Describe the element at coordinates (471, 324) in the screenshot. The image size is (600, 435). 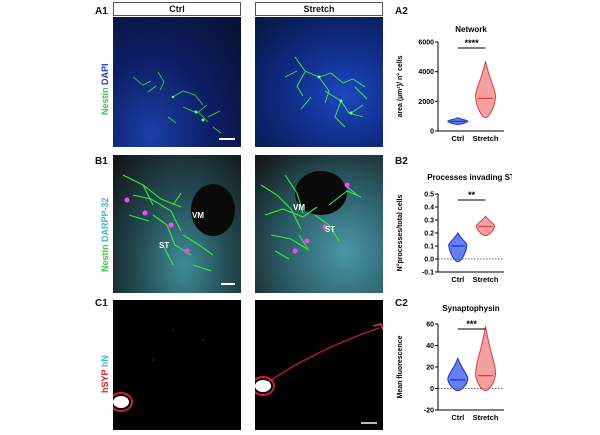
I see `significance-stars: ***` at that location.